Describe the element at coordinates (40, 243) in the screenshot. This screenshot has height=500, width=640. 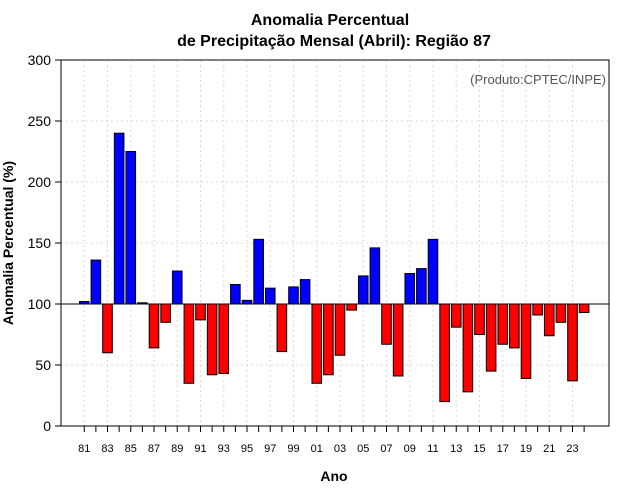
I see `y-tick-label: 150` at that location.